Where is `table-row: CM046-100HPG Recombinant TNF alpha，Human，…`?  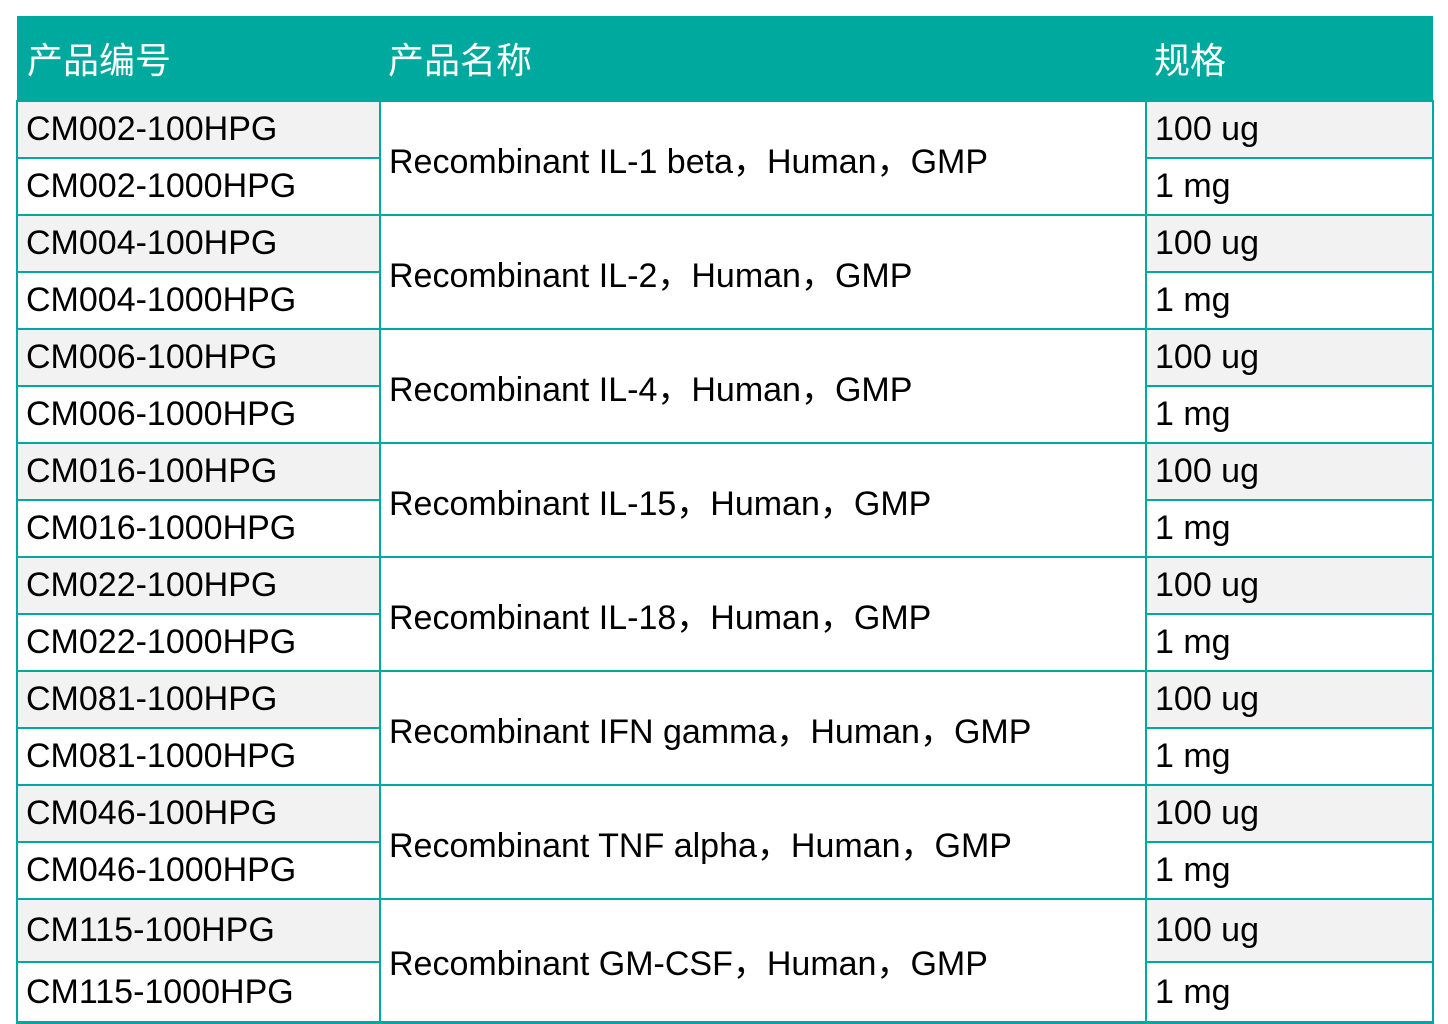 table-row: CM046-100HPG Recombinant TNF alpha，Human，… is located at coordinates (725, 841).